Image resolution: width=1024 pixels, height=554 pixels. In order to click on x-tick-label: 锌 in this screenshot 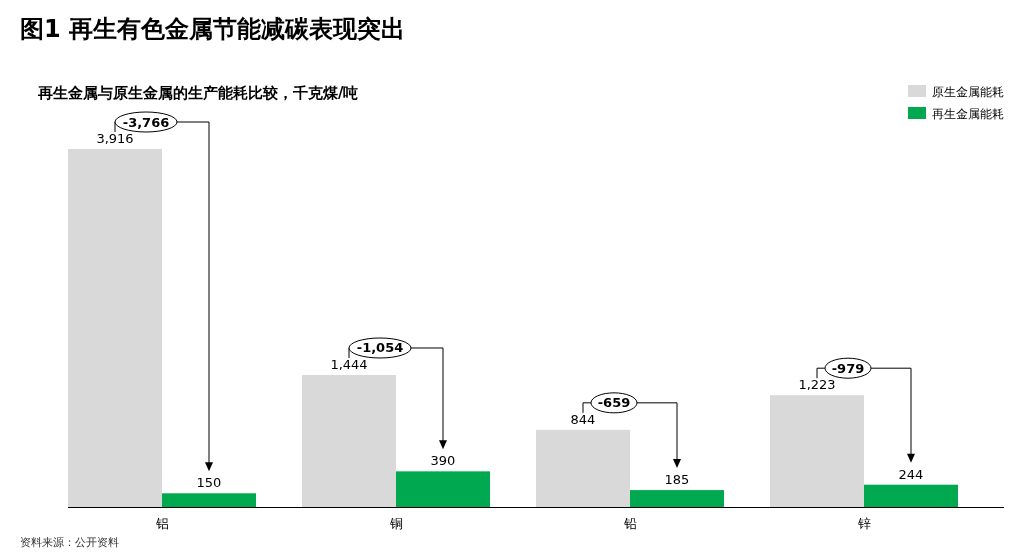, I will do `click(863, 523)`.